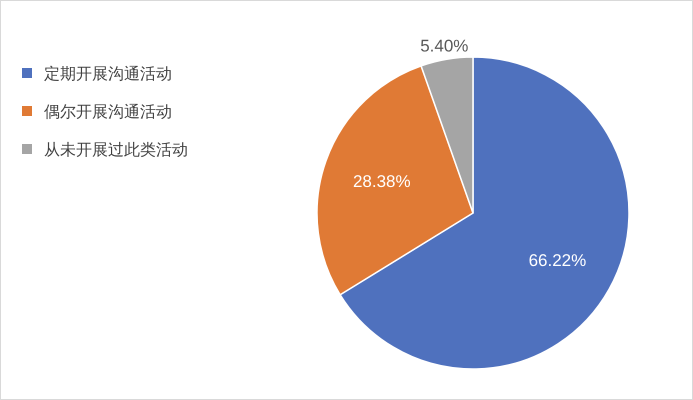 This screenshot has width=693, height=400. What do you see at coordinates (557, 260) in the screenshot?
I see `data-label: 66.22%` at bounding box center [557, 260].